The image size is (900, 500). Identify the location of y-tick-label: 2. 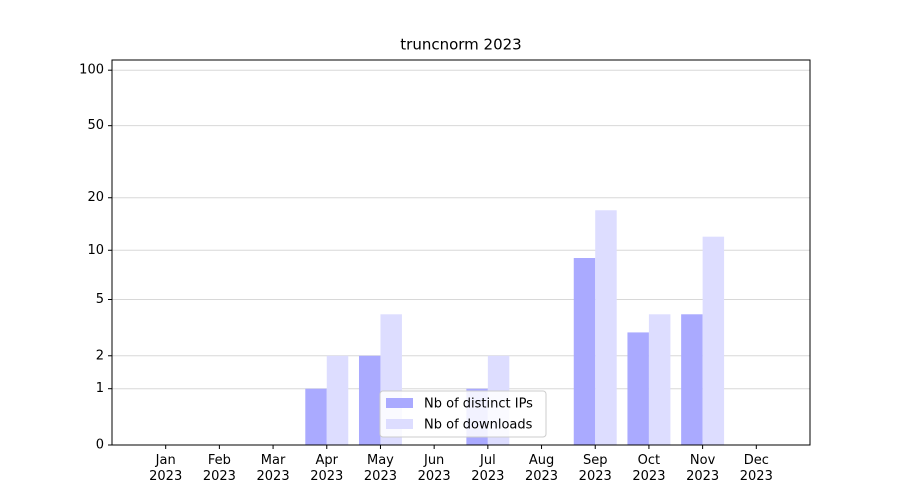
(100, 355).